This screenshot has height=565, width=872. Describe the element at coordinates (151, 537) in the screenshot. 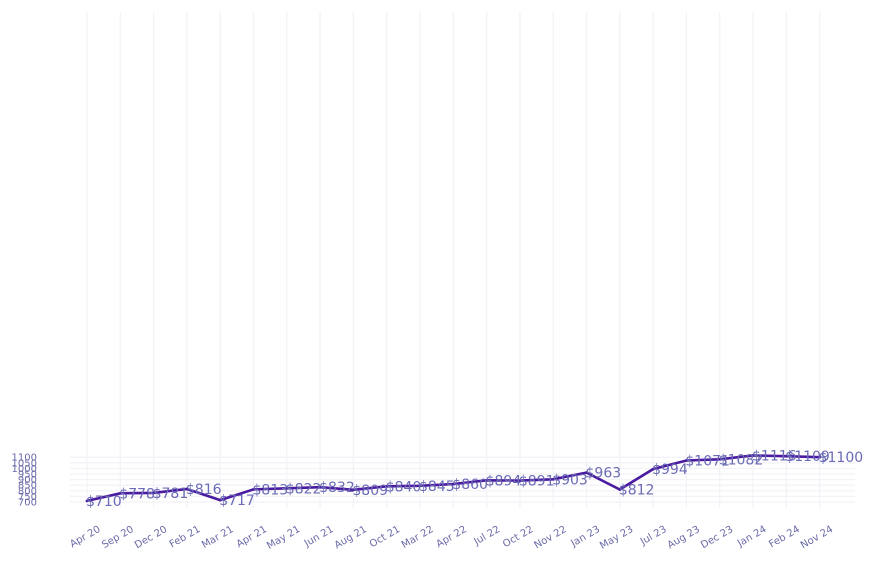

I see `x-tick-label: Dec 20` at that location.